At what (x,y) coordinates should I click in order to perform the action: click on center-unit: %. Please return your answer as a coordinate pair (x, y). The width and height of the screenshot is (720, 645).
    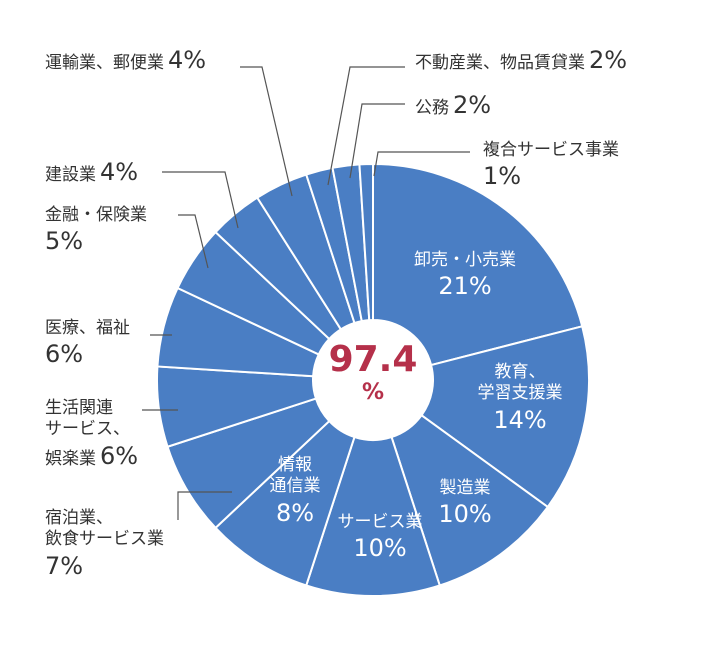
    Looking at the image, I should click on (373, 392).